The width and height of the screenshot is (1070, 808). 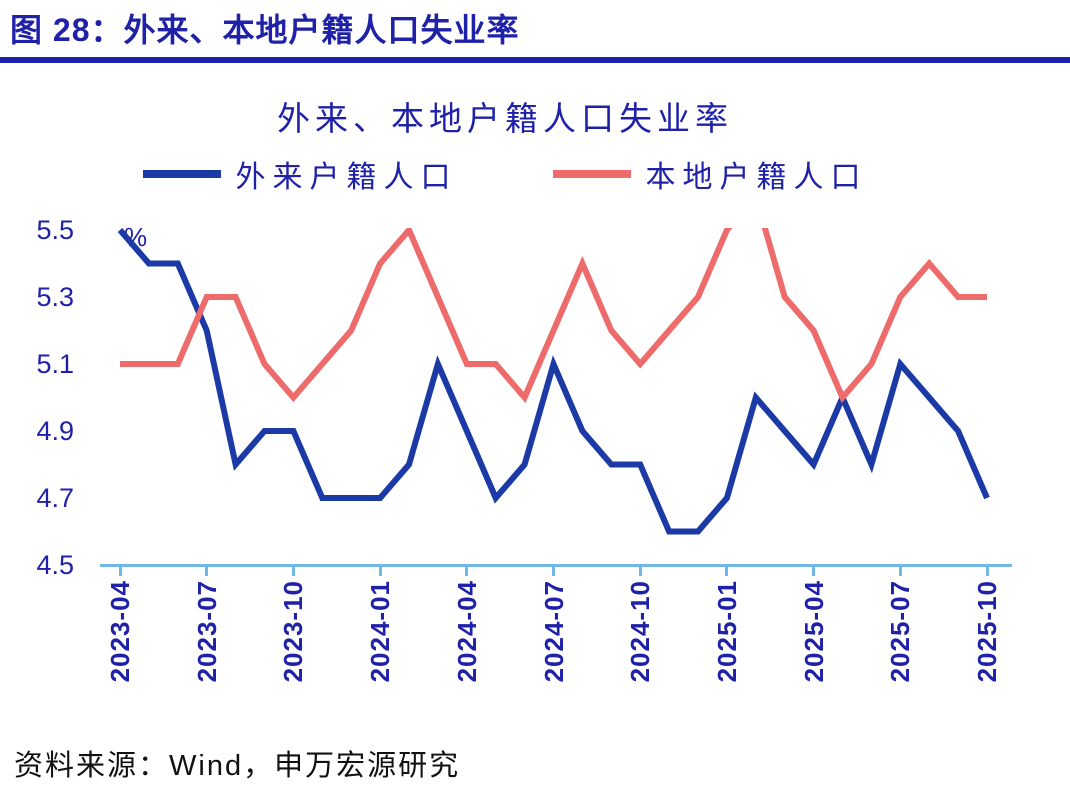 I want to click on legend-label-local: 本地户籍人口, so click(x=756, y=177).